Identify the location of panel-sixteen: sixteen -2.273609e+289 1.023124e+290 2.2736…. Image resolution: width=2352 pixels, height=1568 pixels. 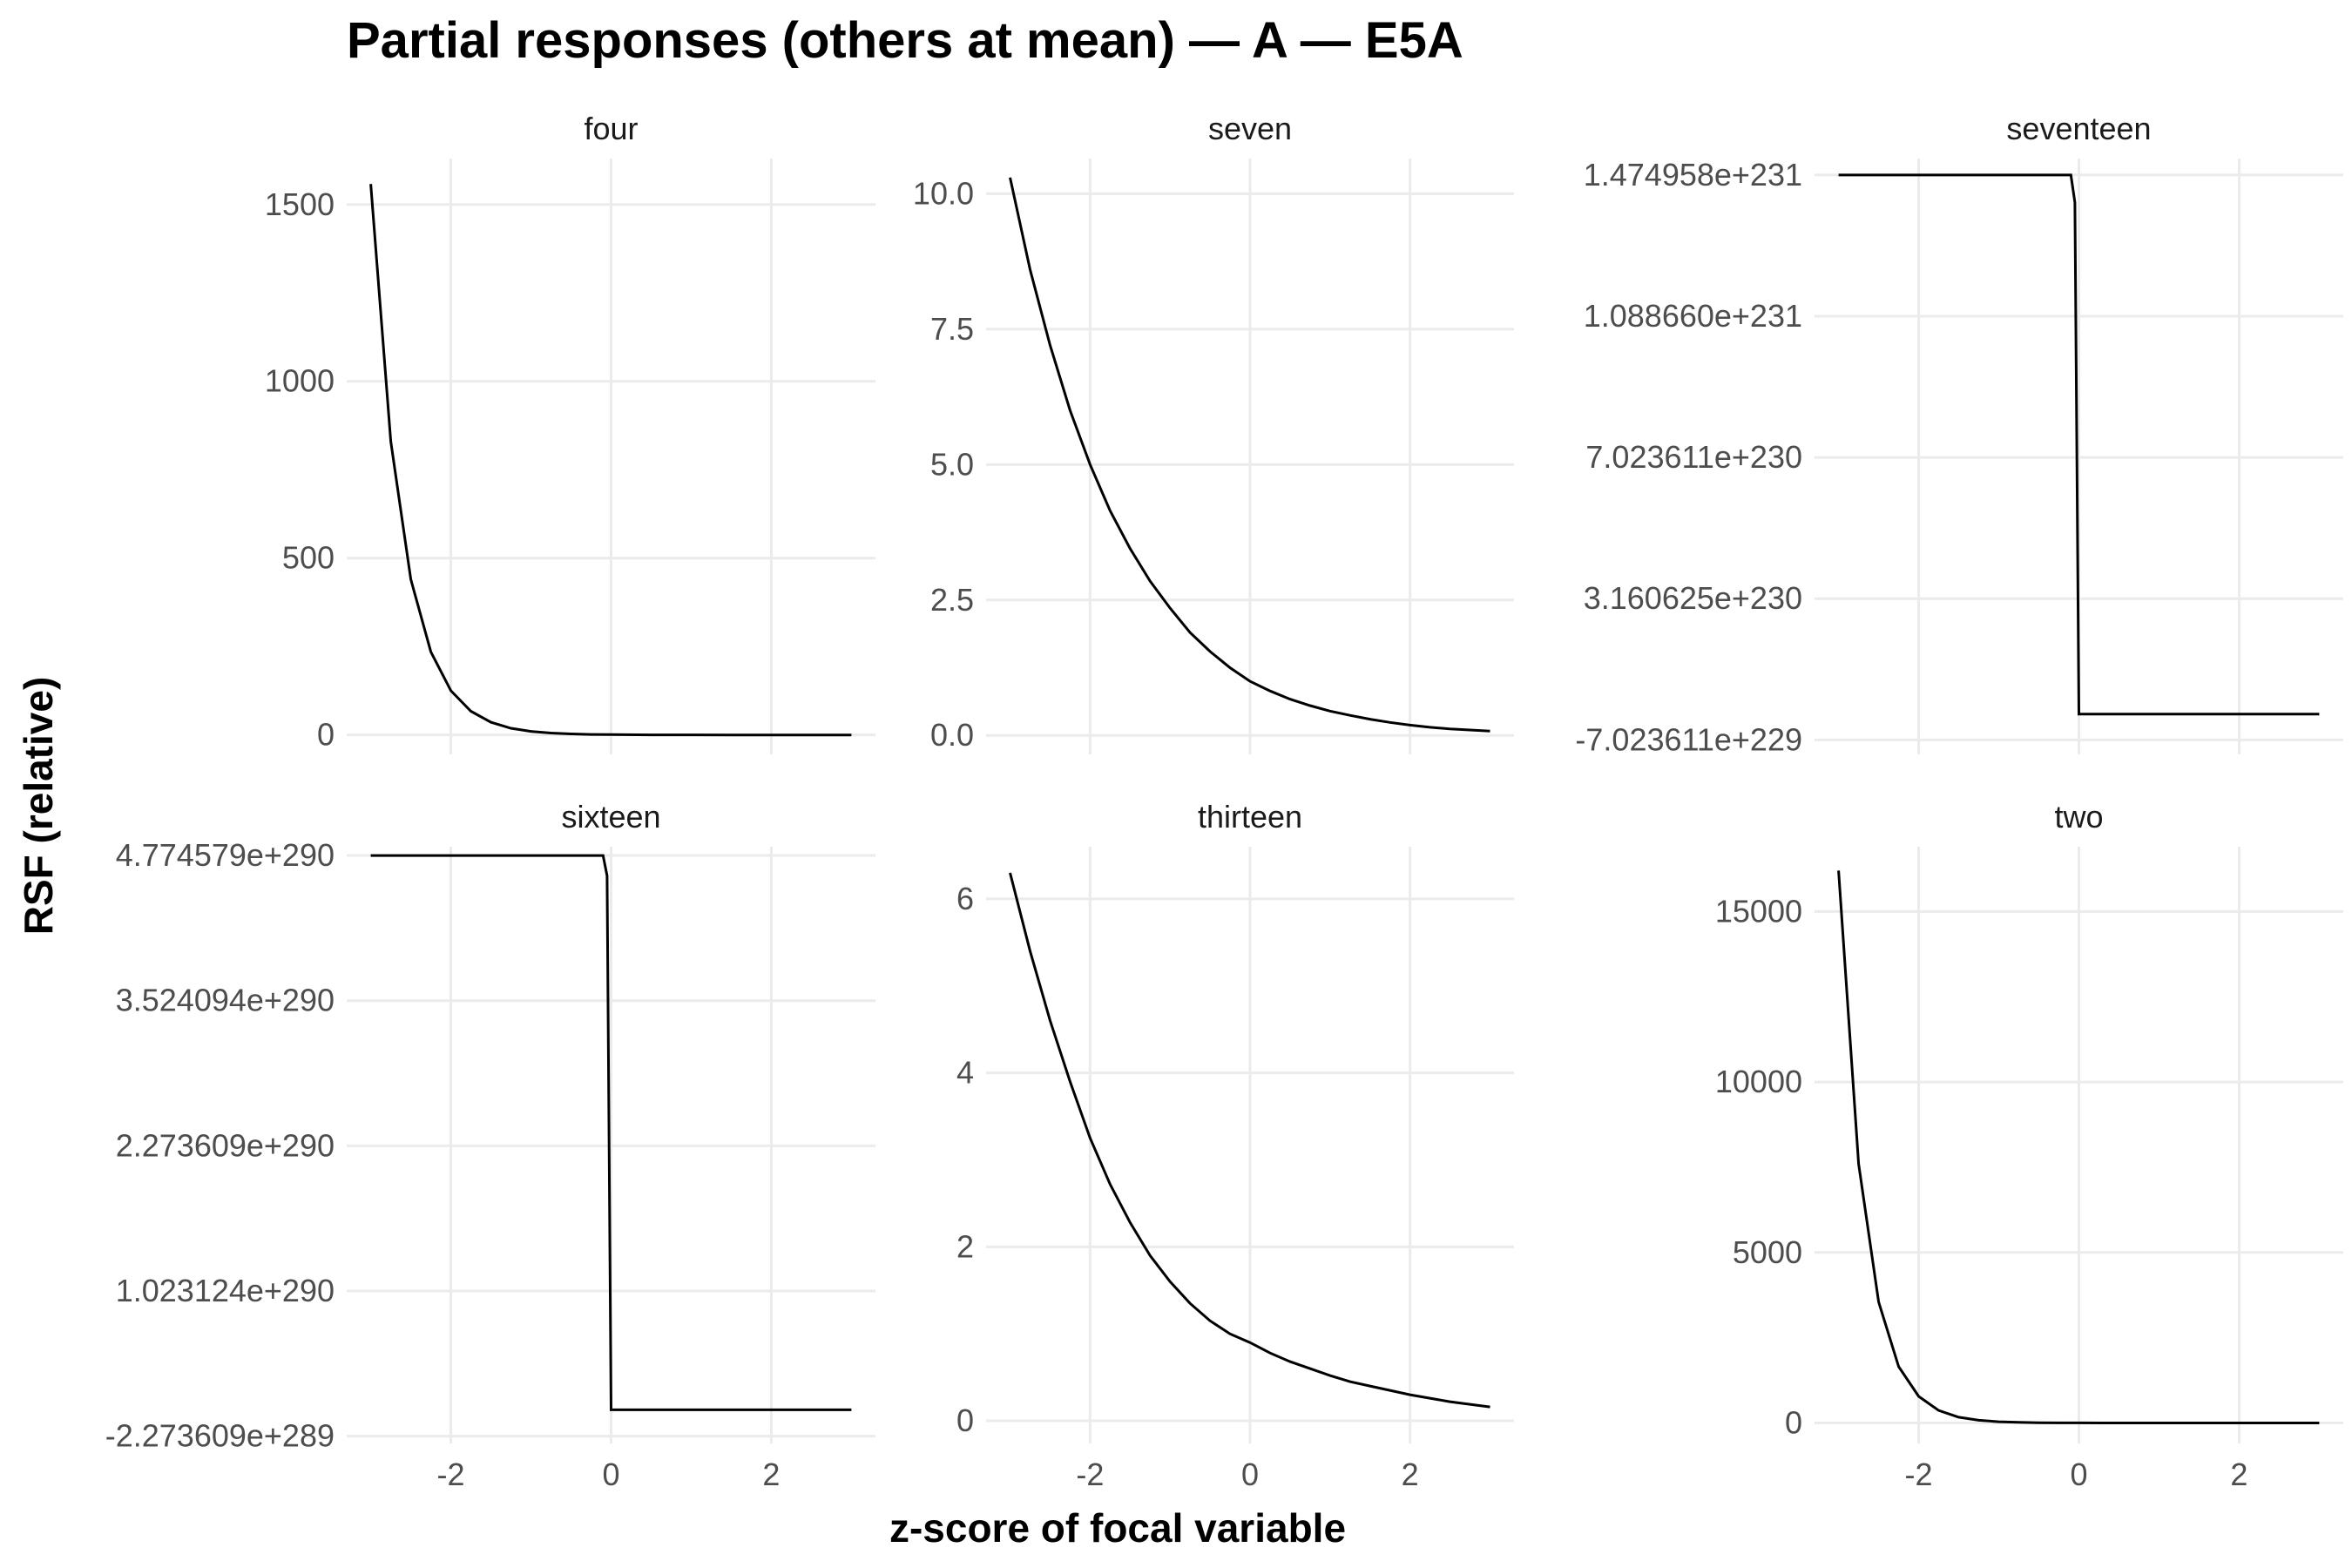
(490, 1145).